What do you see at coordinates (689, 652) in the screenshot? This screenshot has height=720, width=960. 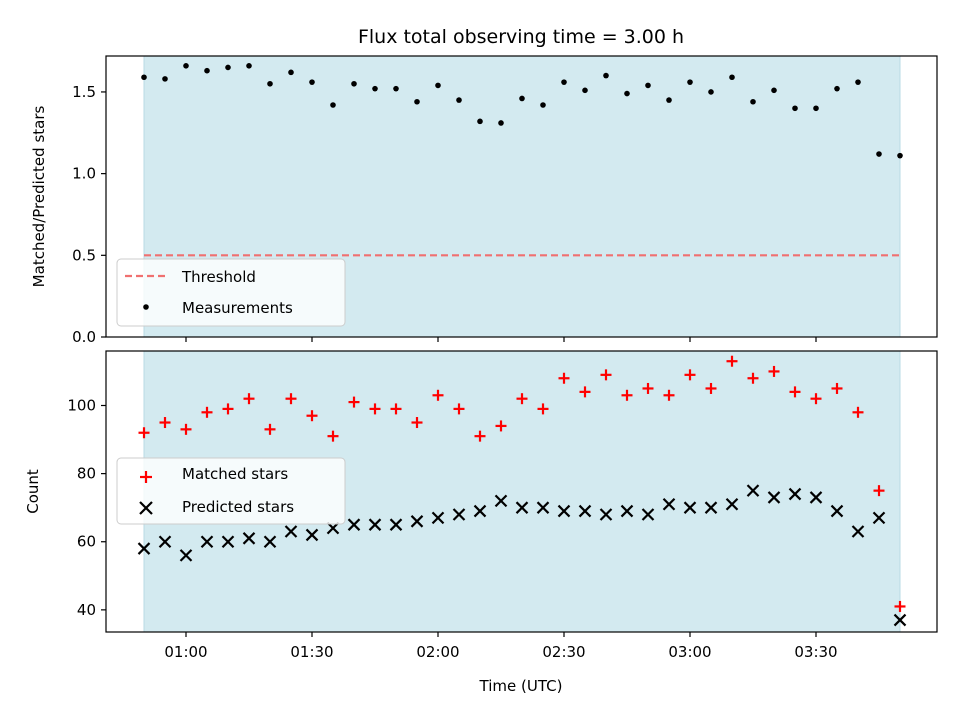 I see `x-tick-label: 03:00` at bounding box center [689, 652].